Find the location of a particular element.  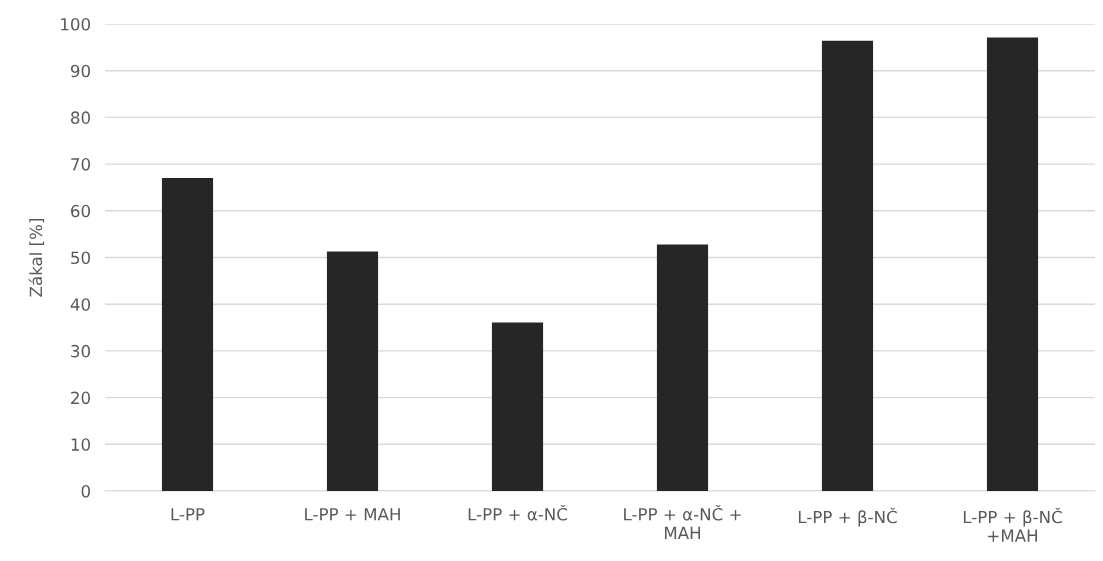

x-tick-label: L-PP + α-NČ is located at coordinates (517, 512).